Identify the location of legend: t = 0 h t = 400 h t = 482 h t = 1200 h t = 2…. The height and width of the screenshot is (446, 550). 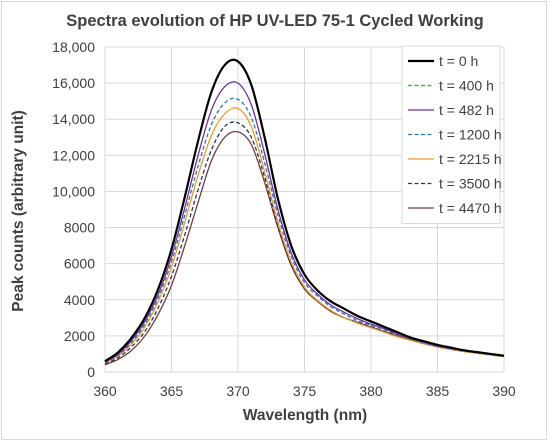
(451, 134).